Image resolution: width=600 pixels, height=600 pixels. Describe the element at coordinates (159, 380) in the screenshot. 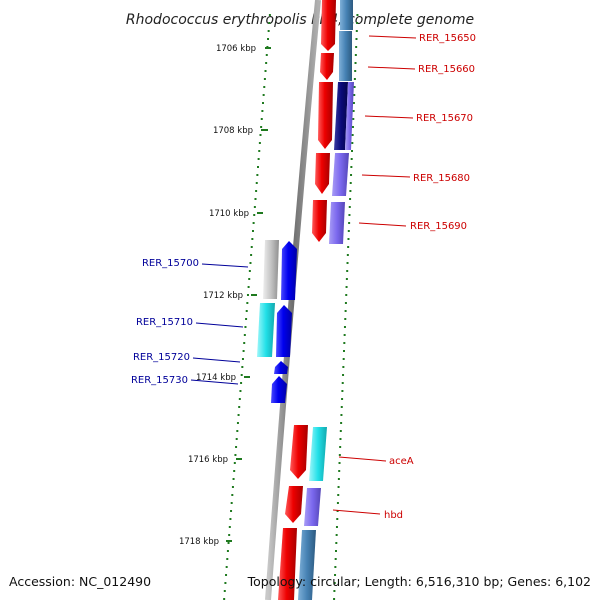

I see `gene-label-rer-15730: RER_15730` at that location.